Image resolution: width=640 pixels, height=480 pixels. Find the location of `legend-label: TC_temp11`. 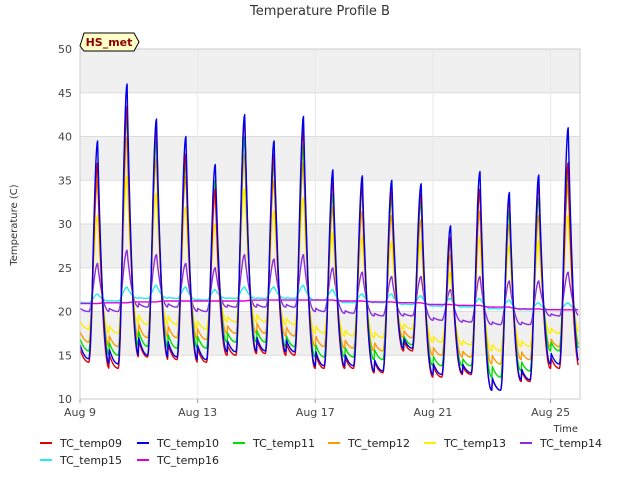

legend-label: TC_temp11 is located at coordinates (283, 443).